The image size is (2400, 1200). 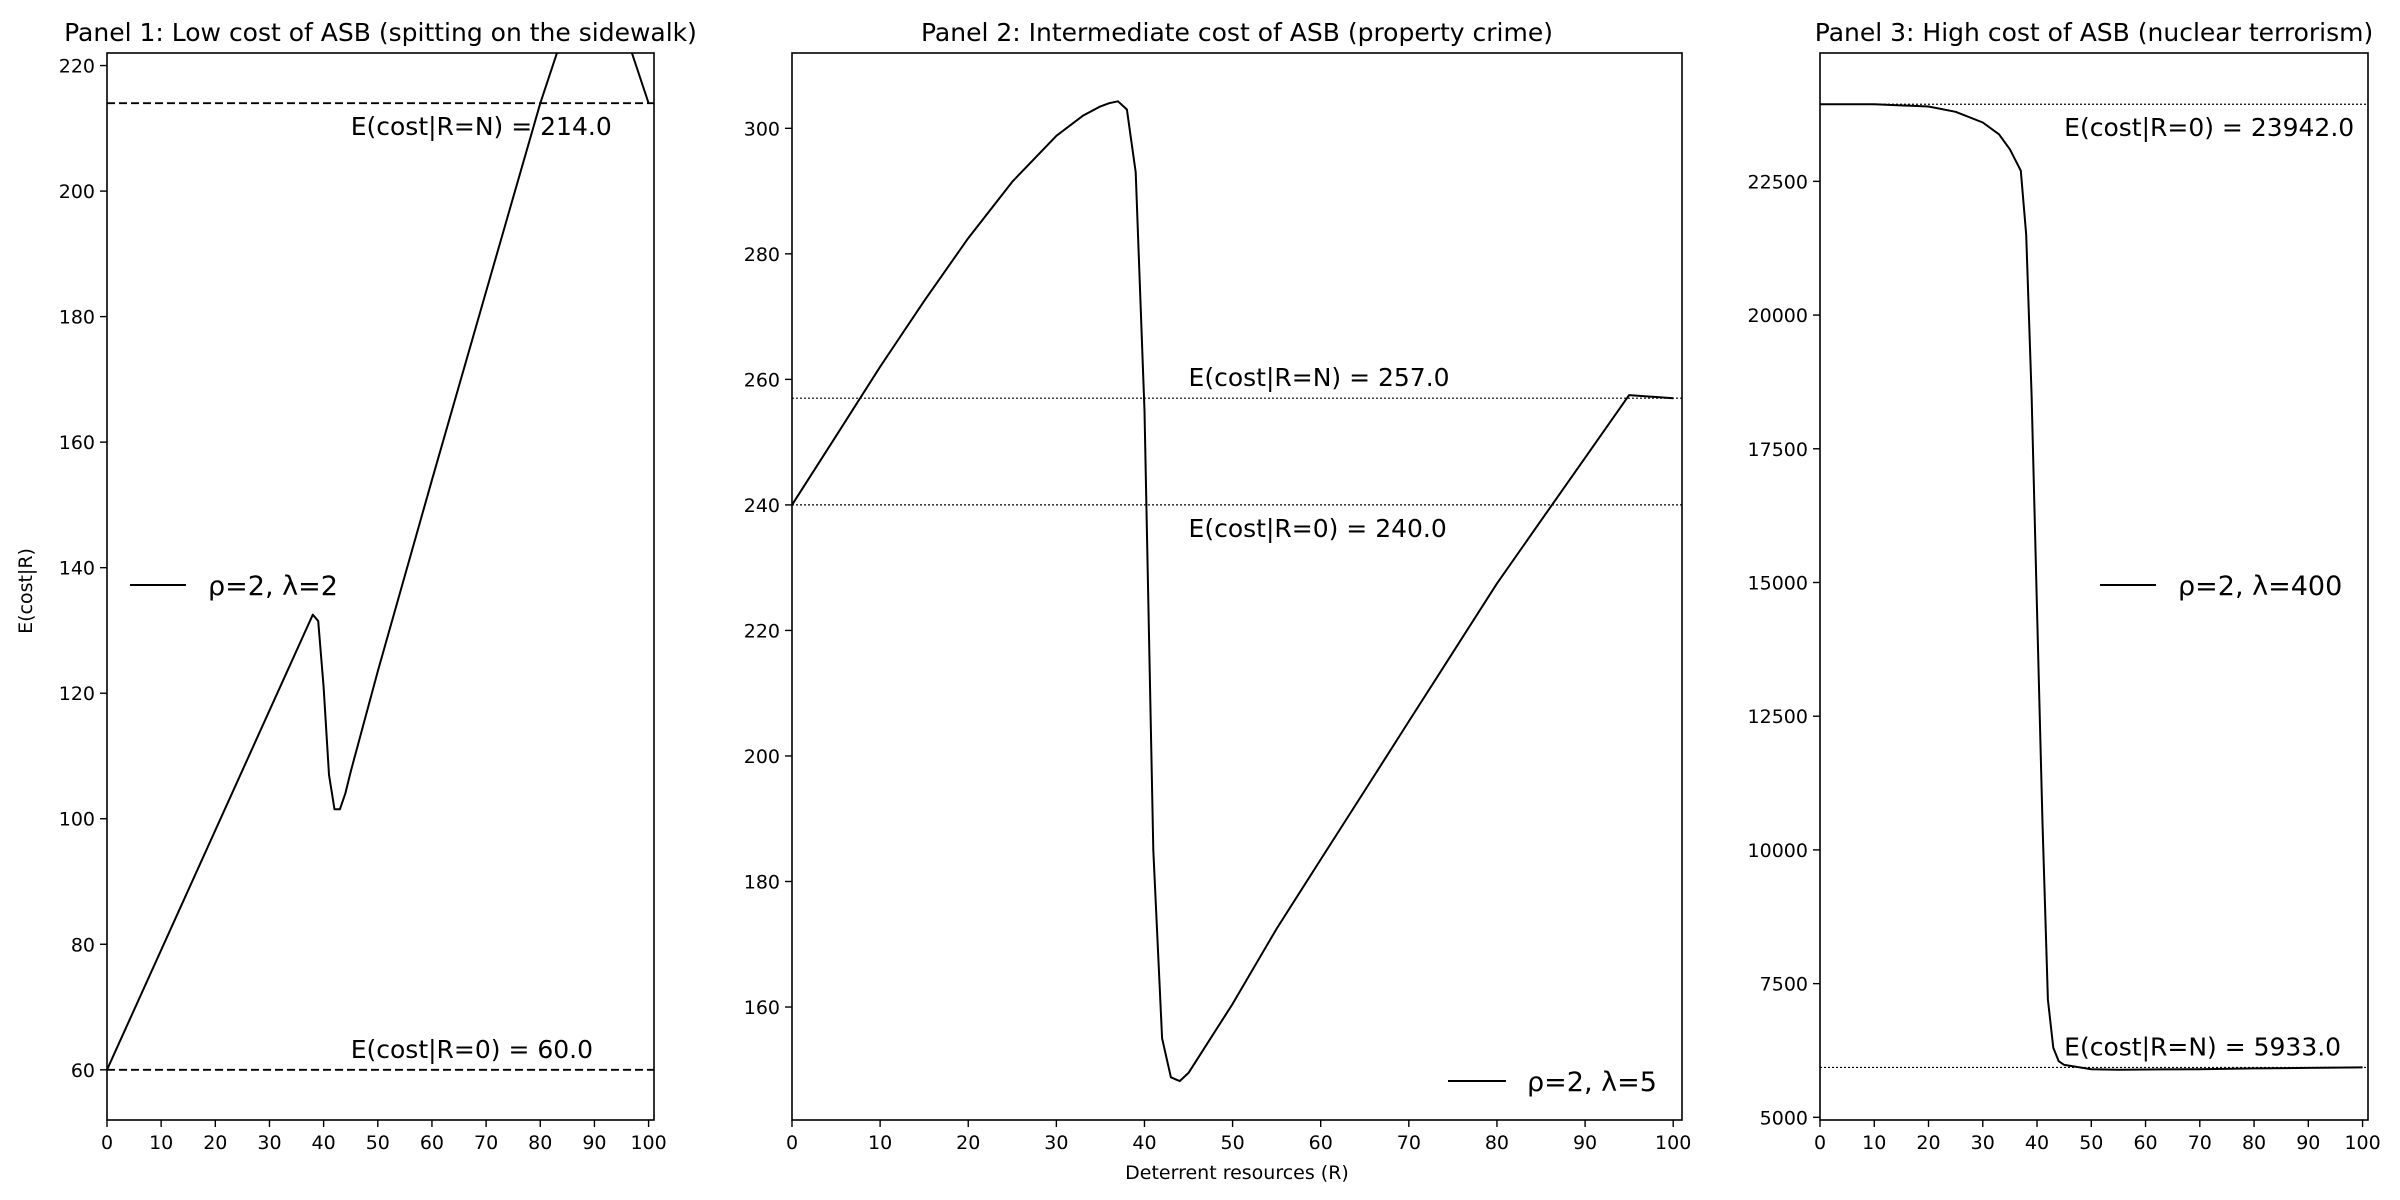 What do you see at coordinates (1778, 450) in the screenshot?
I see `panel-3-y-tick-label-17500: 17500` at bounding box center [1778, 450].